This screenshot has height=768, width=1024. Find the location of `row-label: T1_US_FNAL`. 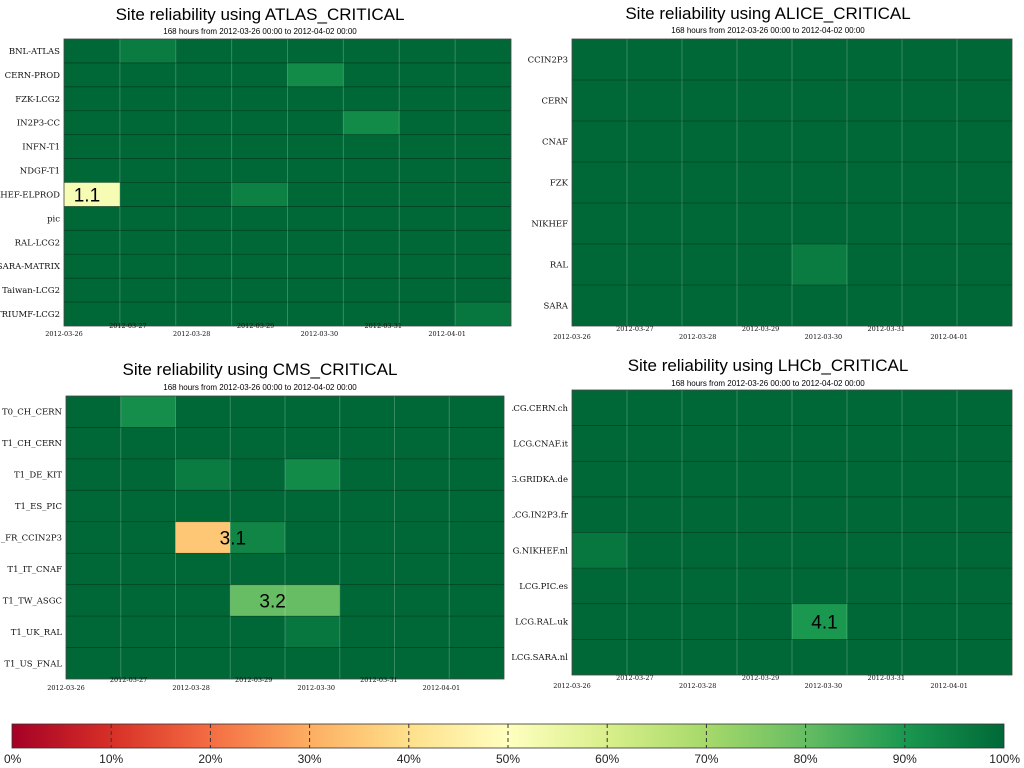

row-label: T1_US_FNAL is located at coordinates (33, 664).